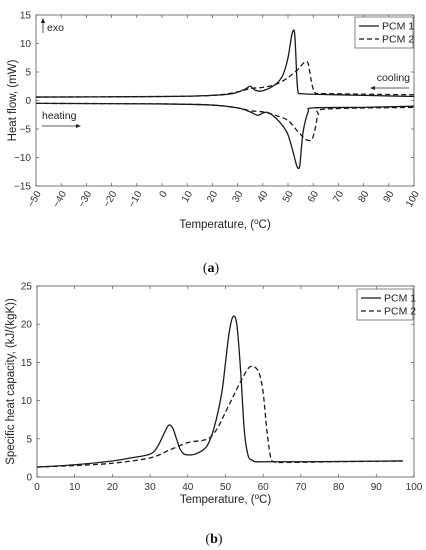 Image resolution: width=426 pixels, height=550 pixels. Describe the element at coordinates (110, 199) in the screenshot. I see `x-tick-label: −20` at that location.